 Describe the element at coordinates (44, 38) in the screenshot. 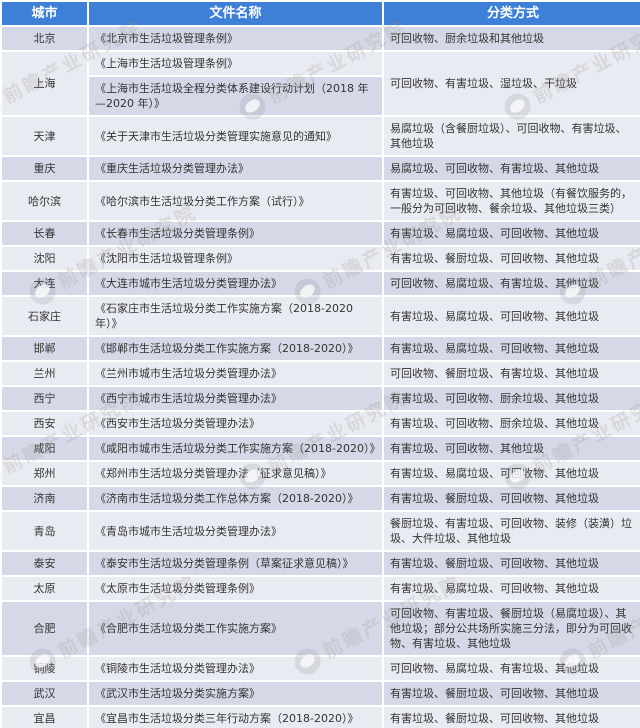

I see `city-cell: 北京` at that location.